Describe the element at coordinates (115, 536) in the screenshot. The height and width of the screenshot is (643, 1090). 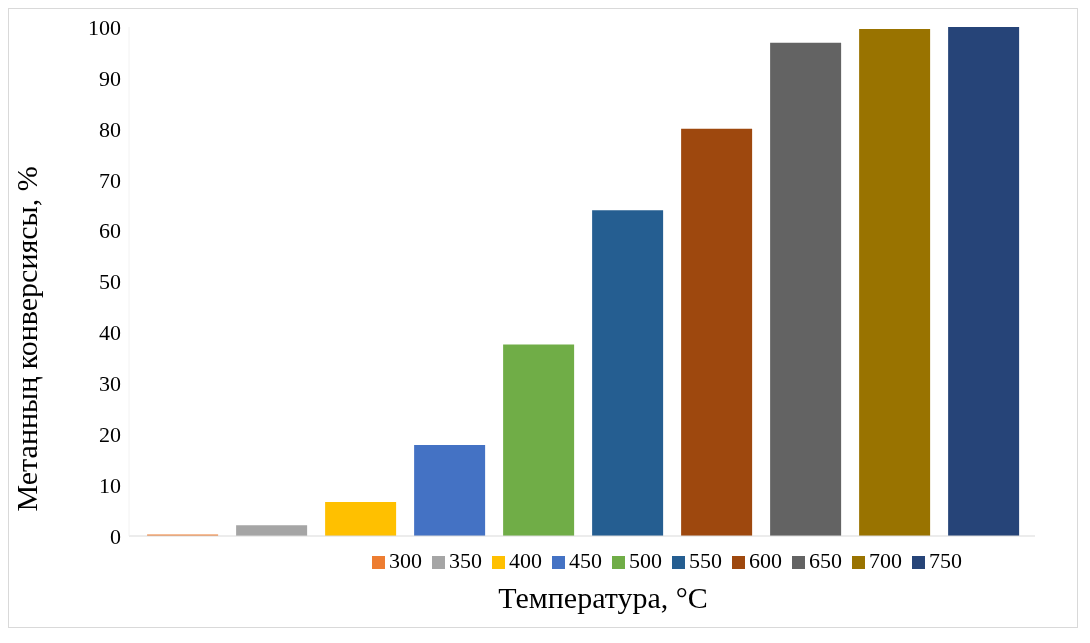
I see `y-tick-label: 0` at that location.